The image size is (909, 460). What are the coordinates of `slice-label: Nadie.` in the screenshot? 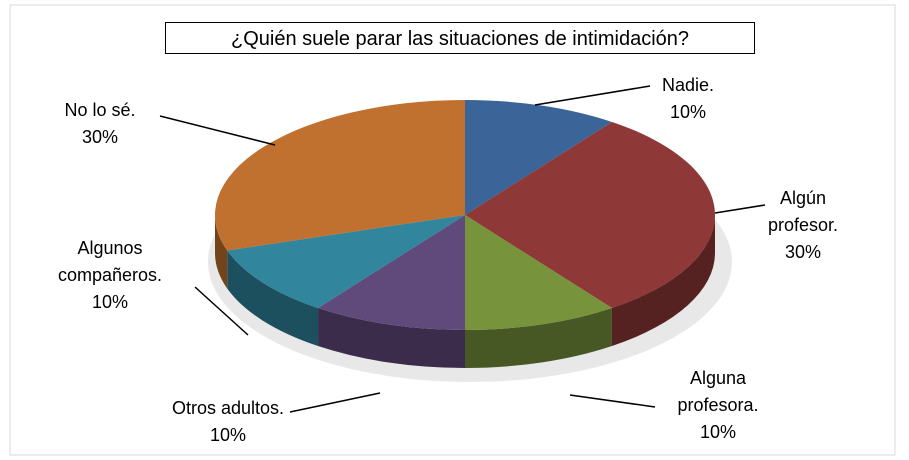 It's located at (688, 85).